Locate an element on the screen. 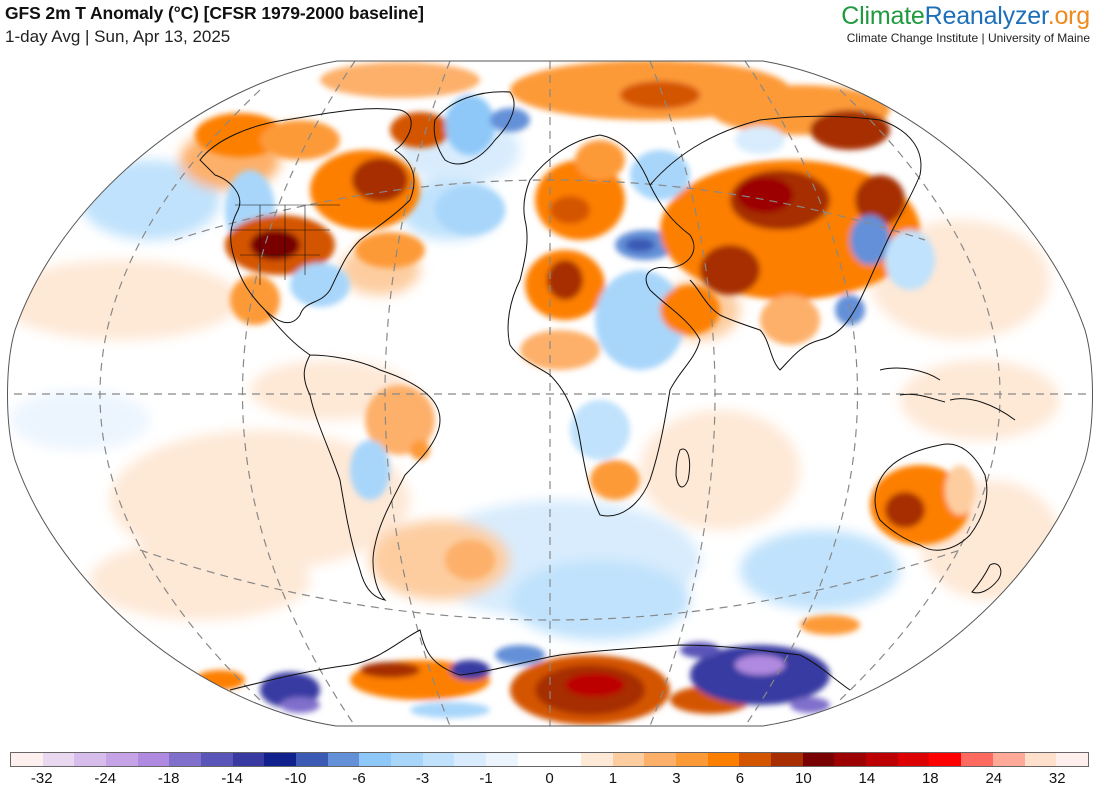  colorbar-tick-label: 18 is located at coordinates (930, 778).